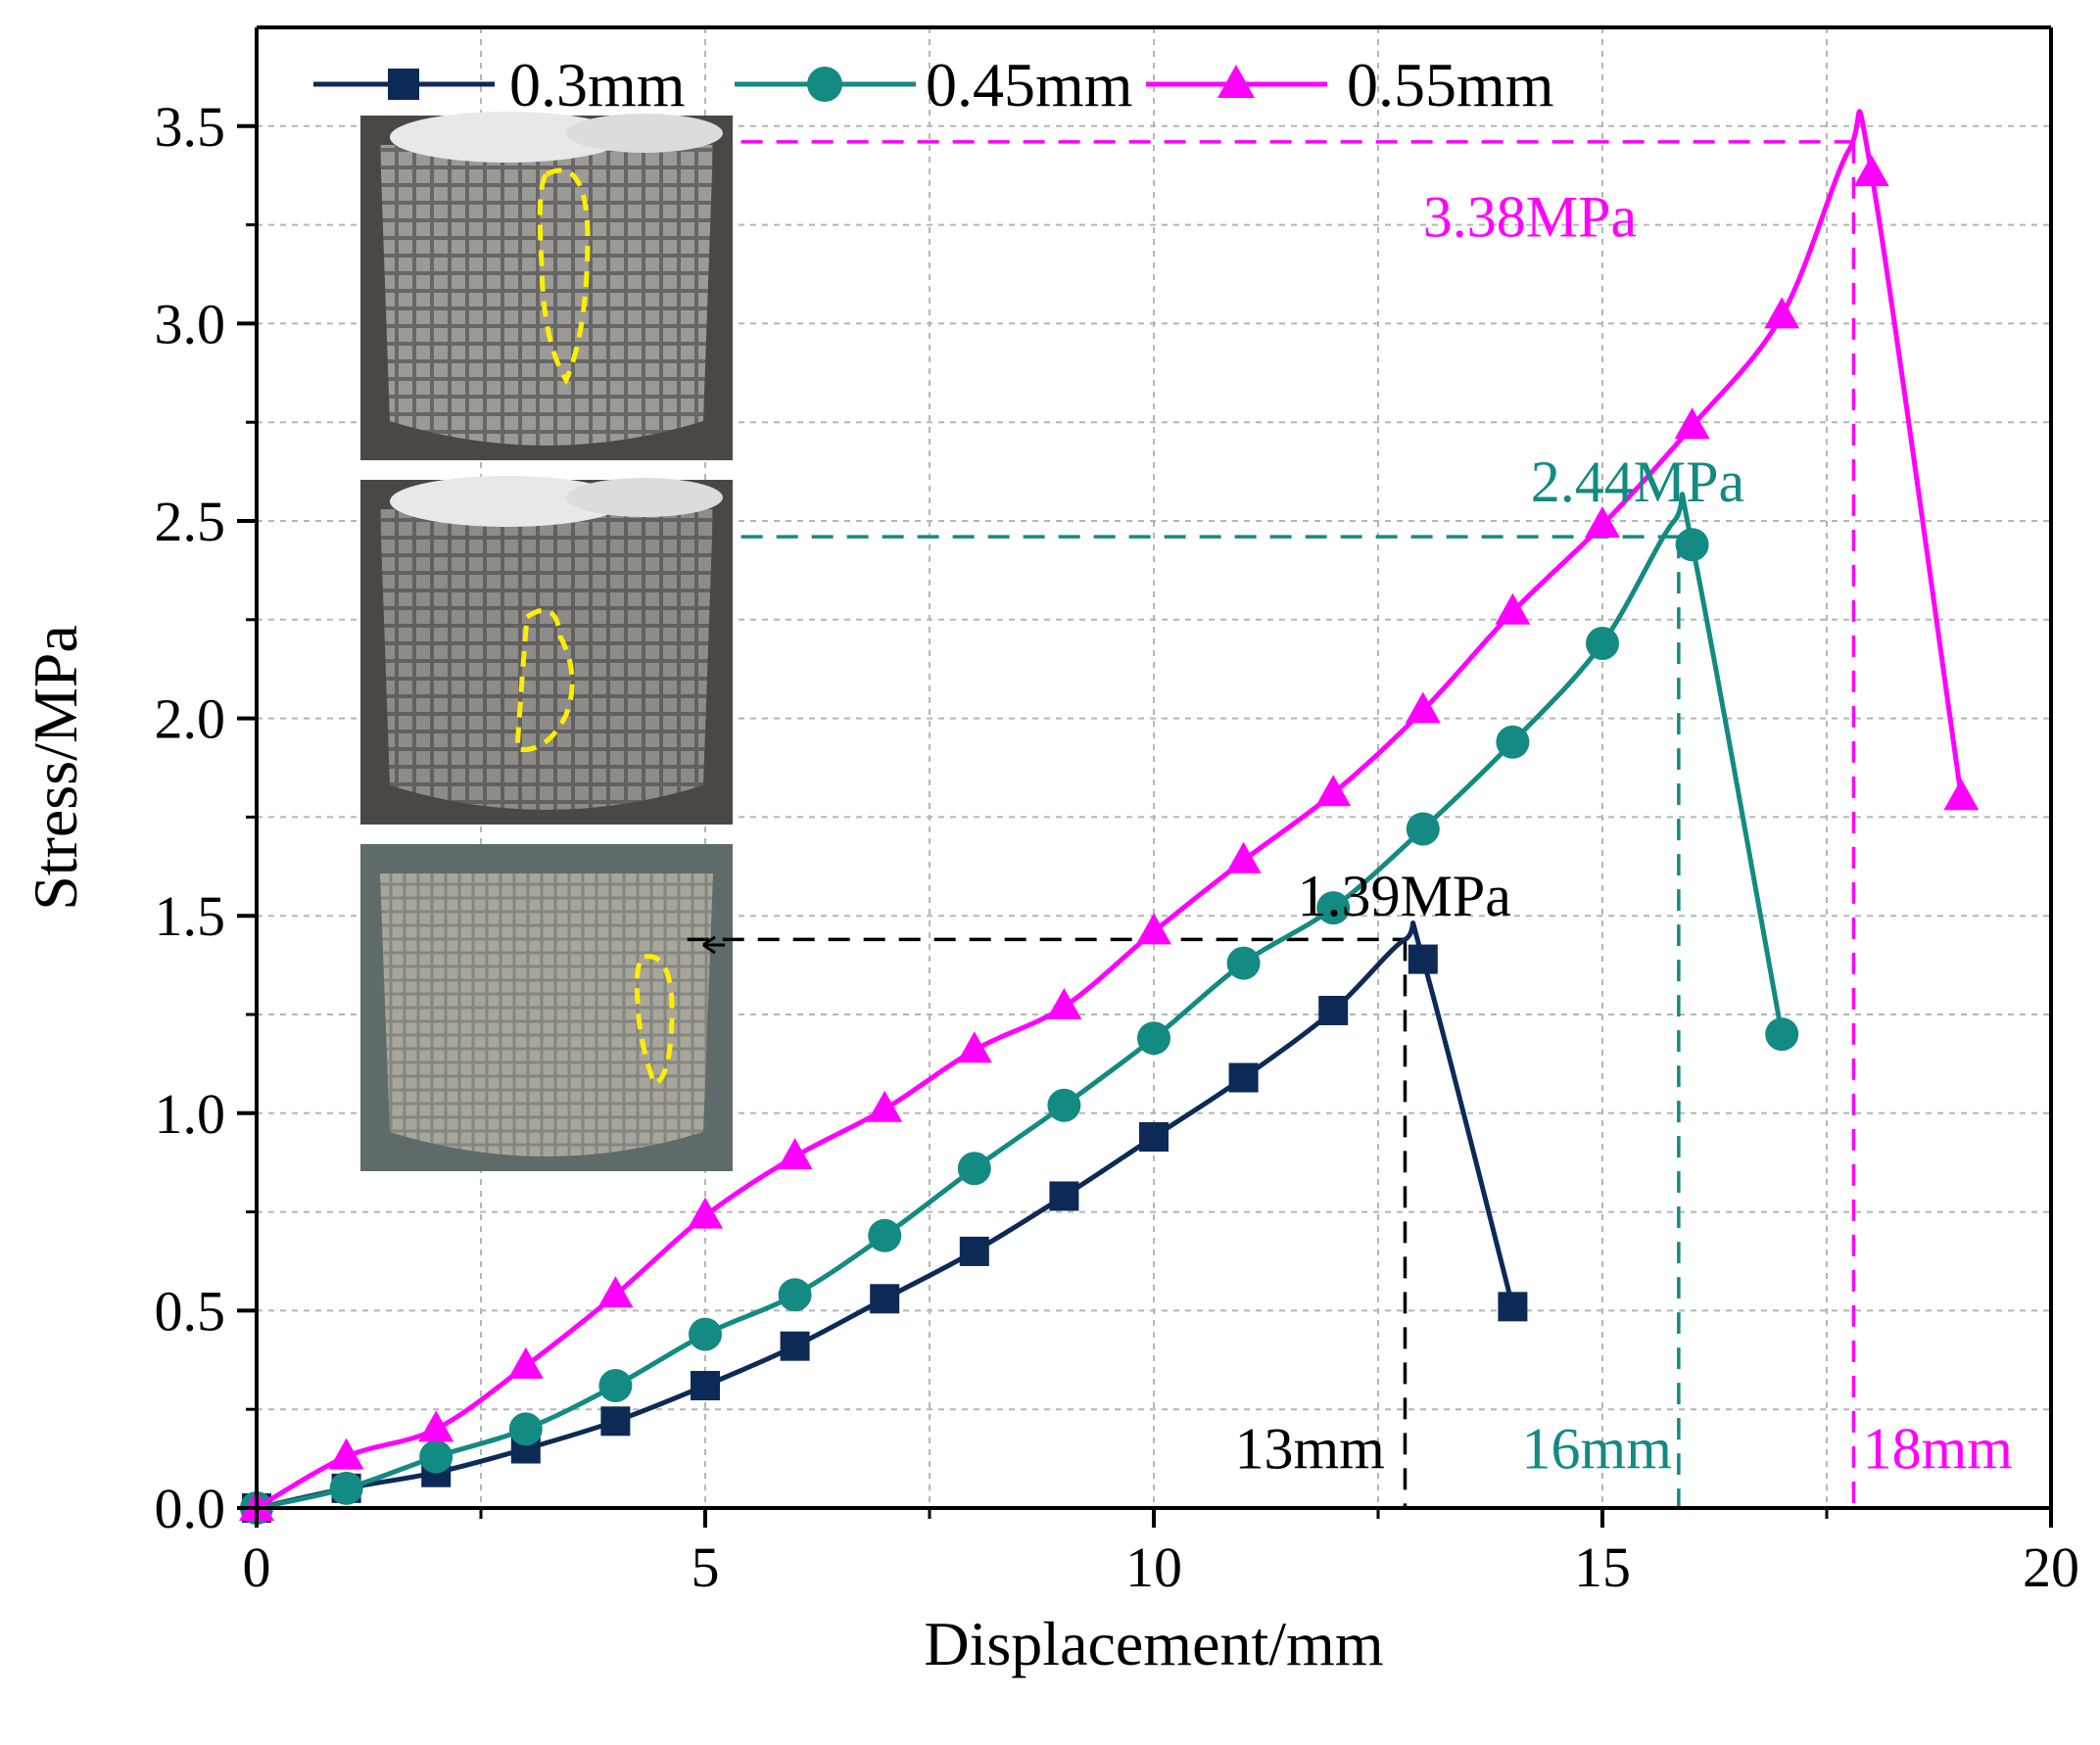 Image resolution: width=2100 pixels, height=1745 pixels. What do you see at coordinates (500, 84) in the screenshot?
I see `legend-item-0.3mm: 0.3mm` at bounding box center [500, 84].